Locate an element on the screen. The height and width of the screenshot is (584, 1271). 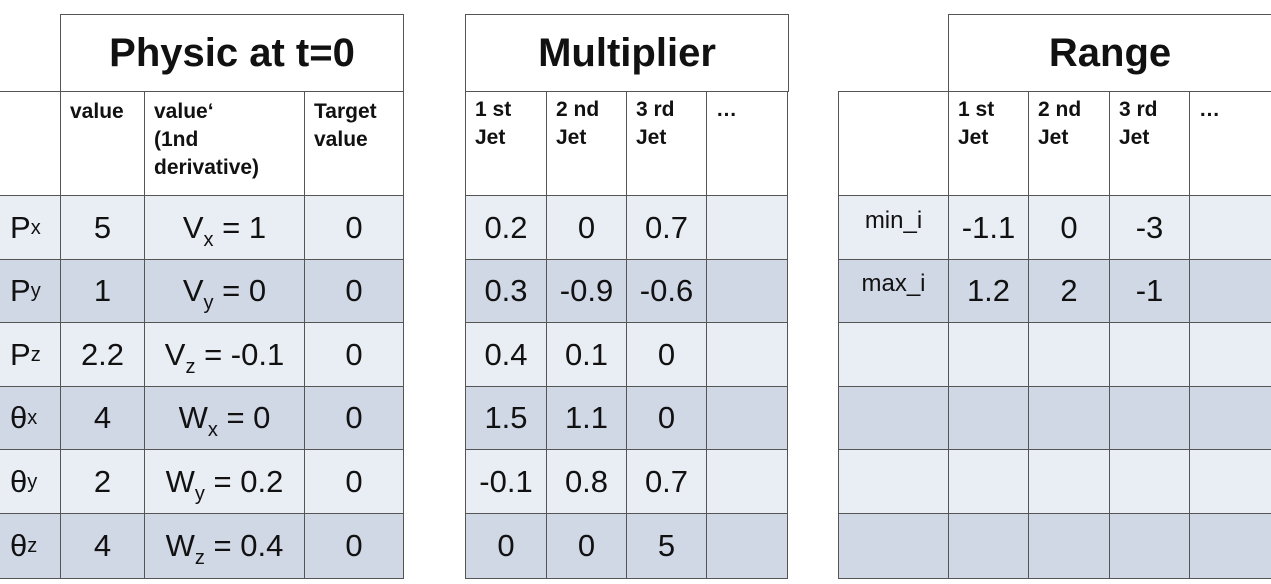
physic-value-cell: 4 is located at coordinates (102, 546).